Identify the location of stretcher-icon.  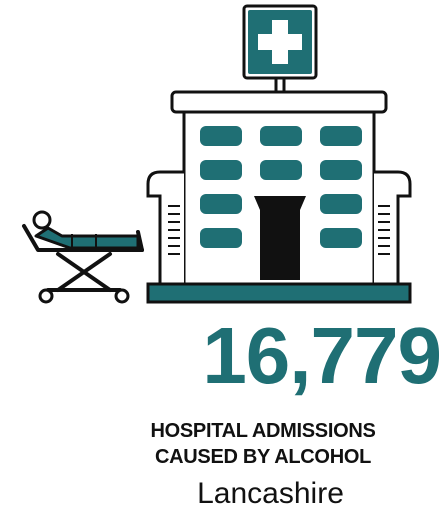
(83, 257).